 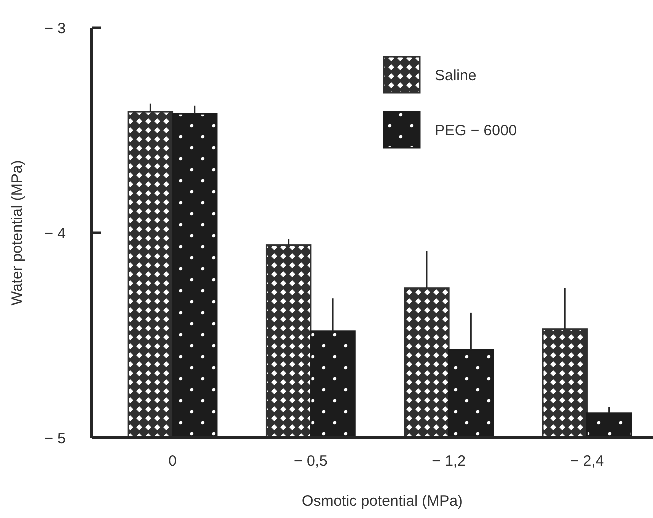 What do you see at coordinates (172, 461) in the screenshot?
I see `x-tick-label: 0` at bounding box center [172, 461].